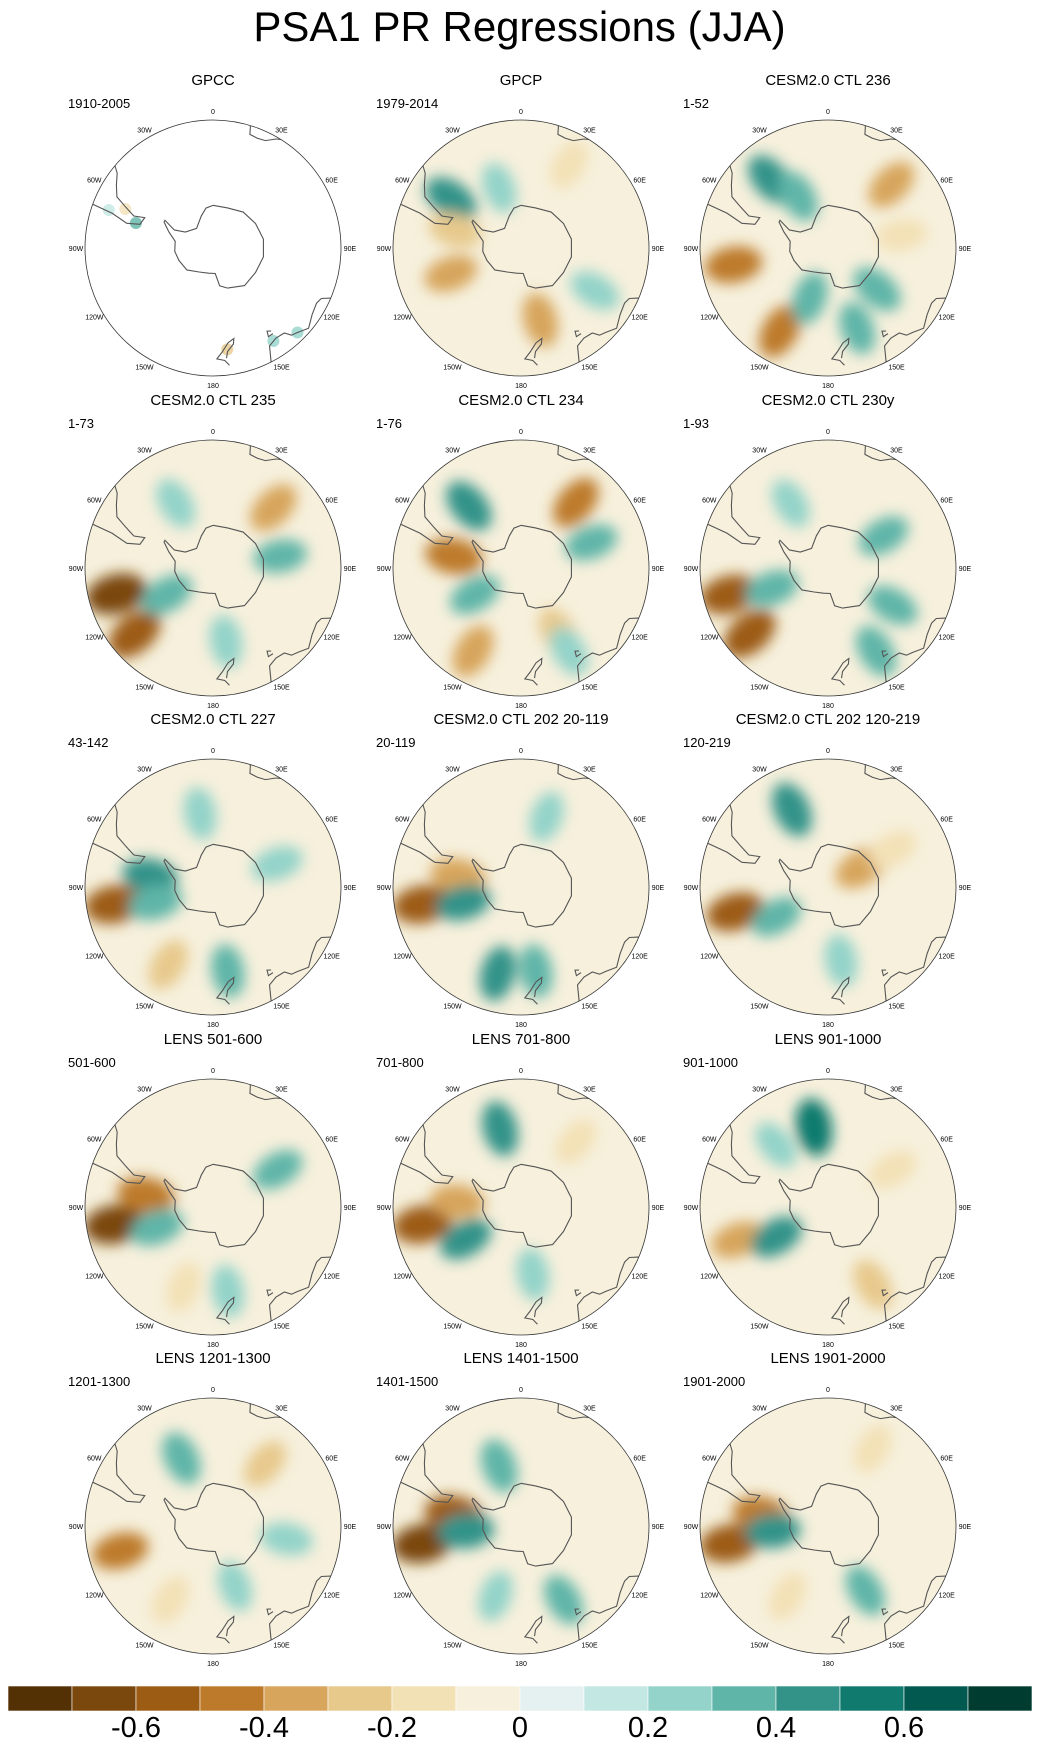  What do you see at coordinates (696, 103) in the screenshot?
I see `panel-period: 1-52` at bounding box center [696, 103].